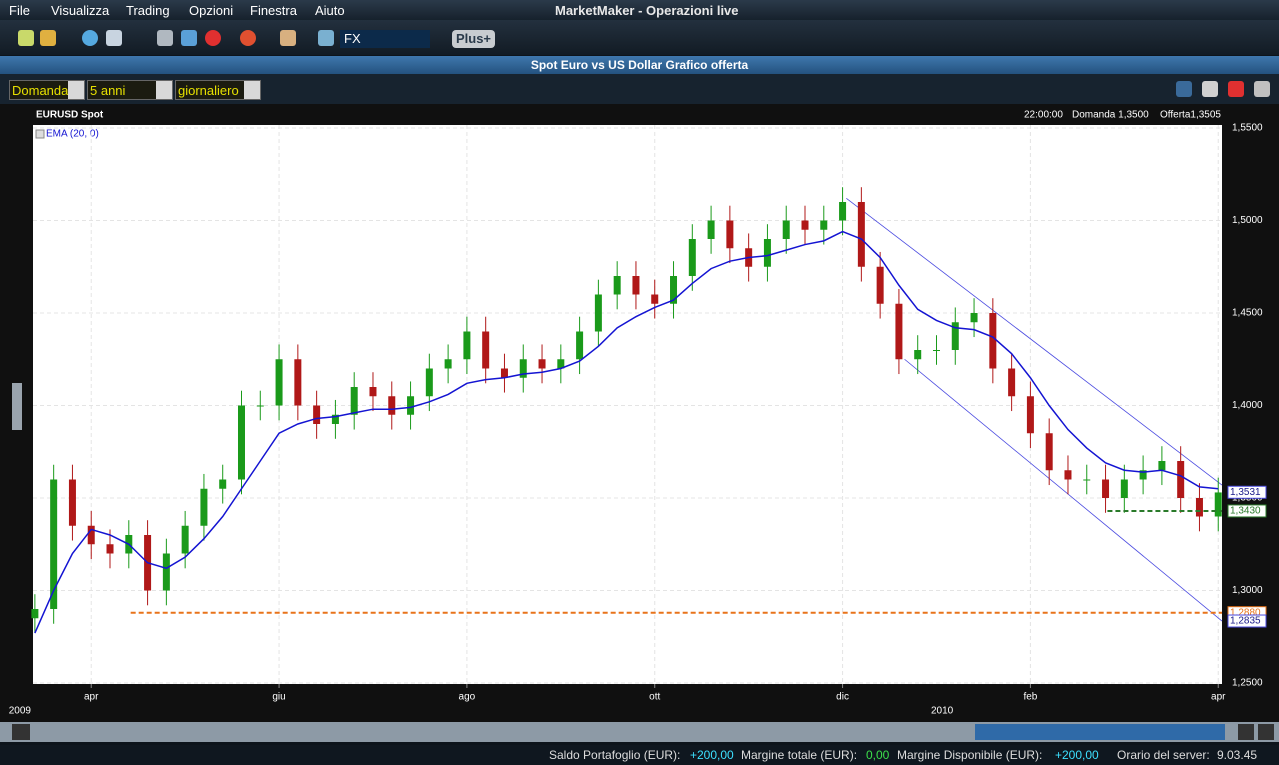 The image size is (1279, 765). I want to click on quote-bid: Domanda 1,3500, so click(1110, 115).